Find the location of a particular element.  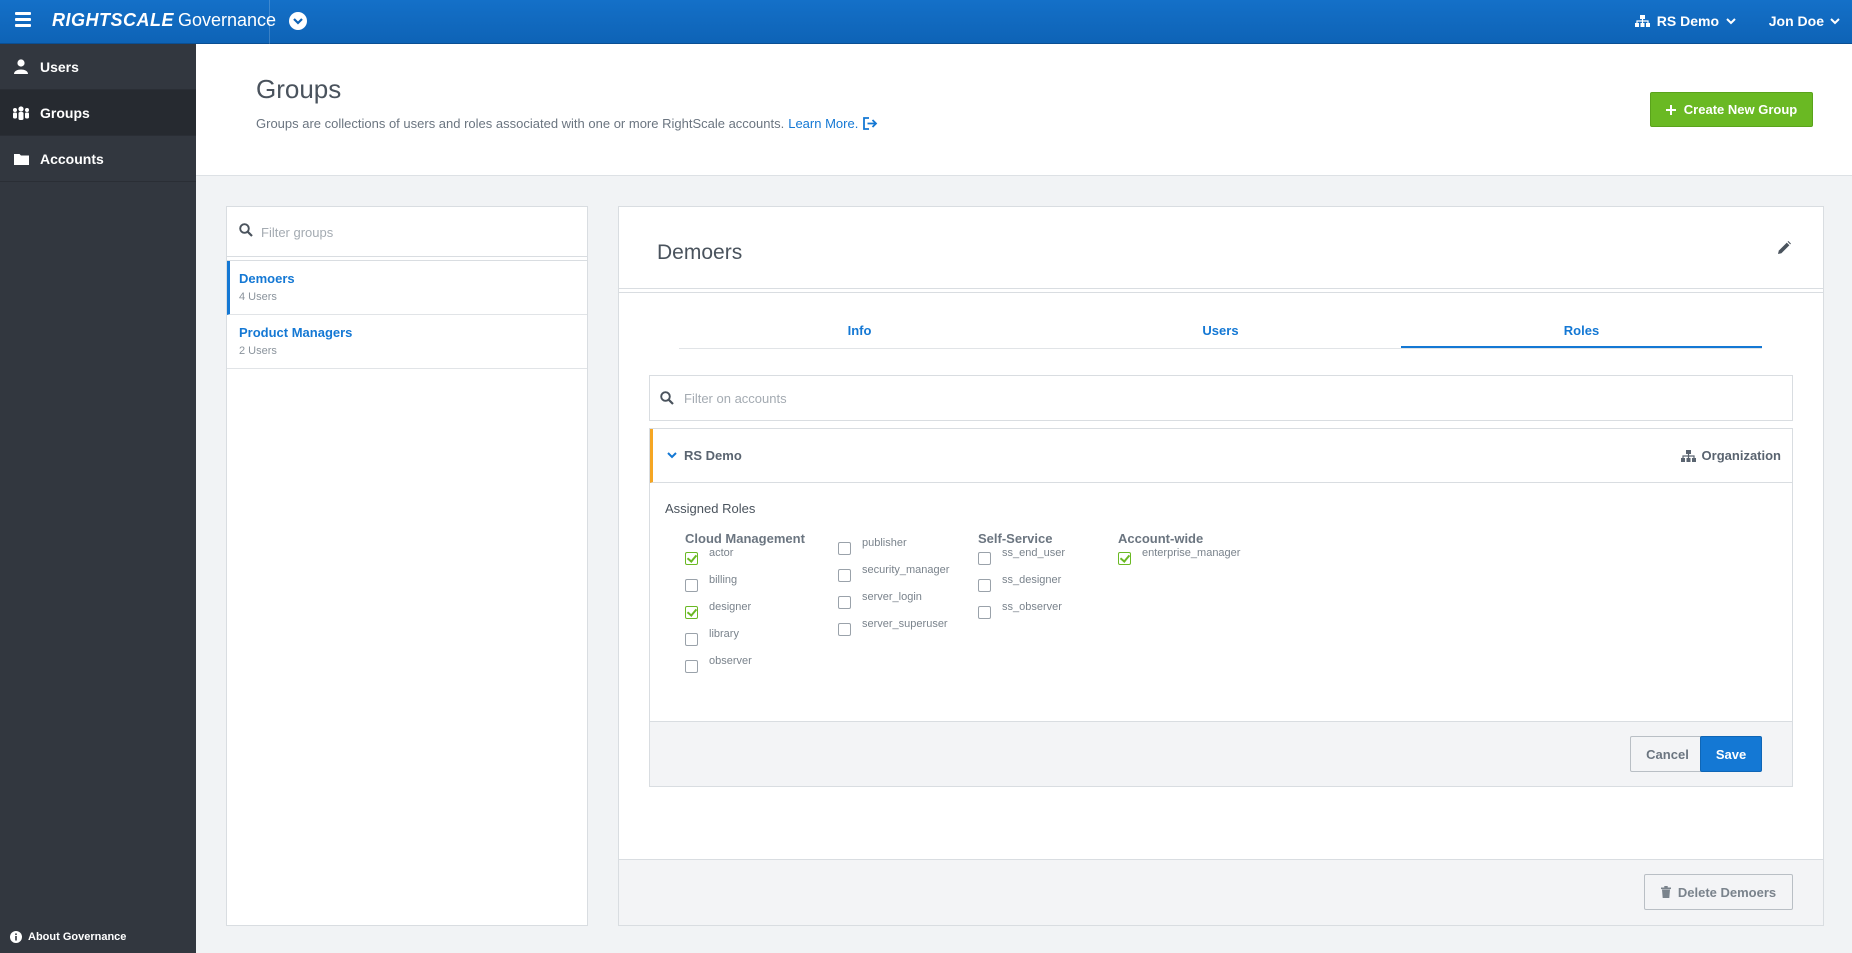

create-label: Create New Group is located at coordinates (1740, 109).